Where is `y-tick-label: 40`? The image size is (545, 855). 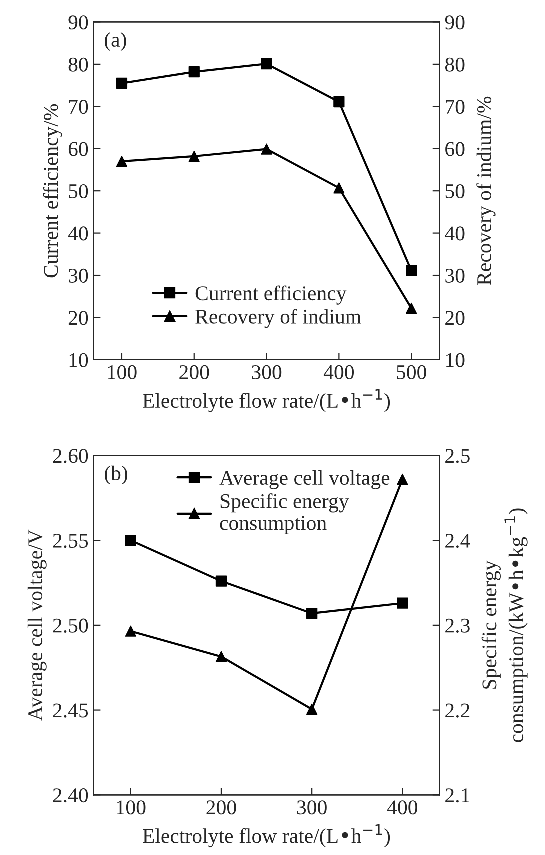 y-tick-label: 40 is located at coordinates (78, 233).